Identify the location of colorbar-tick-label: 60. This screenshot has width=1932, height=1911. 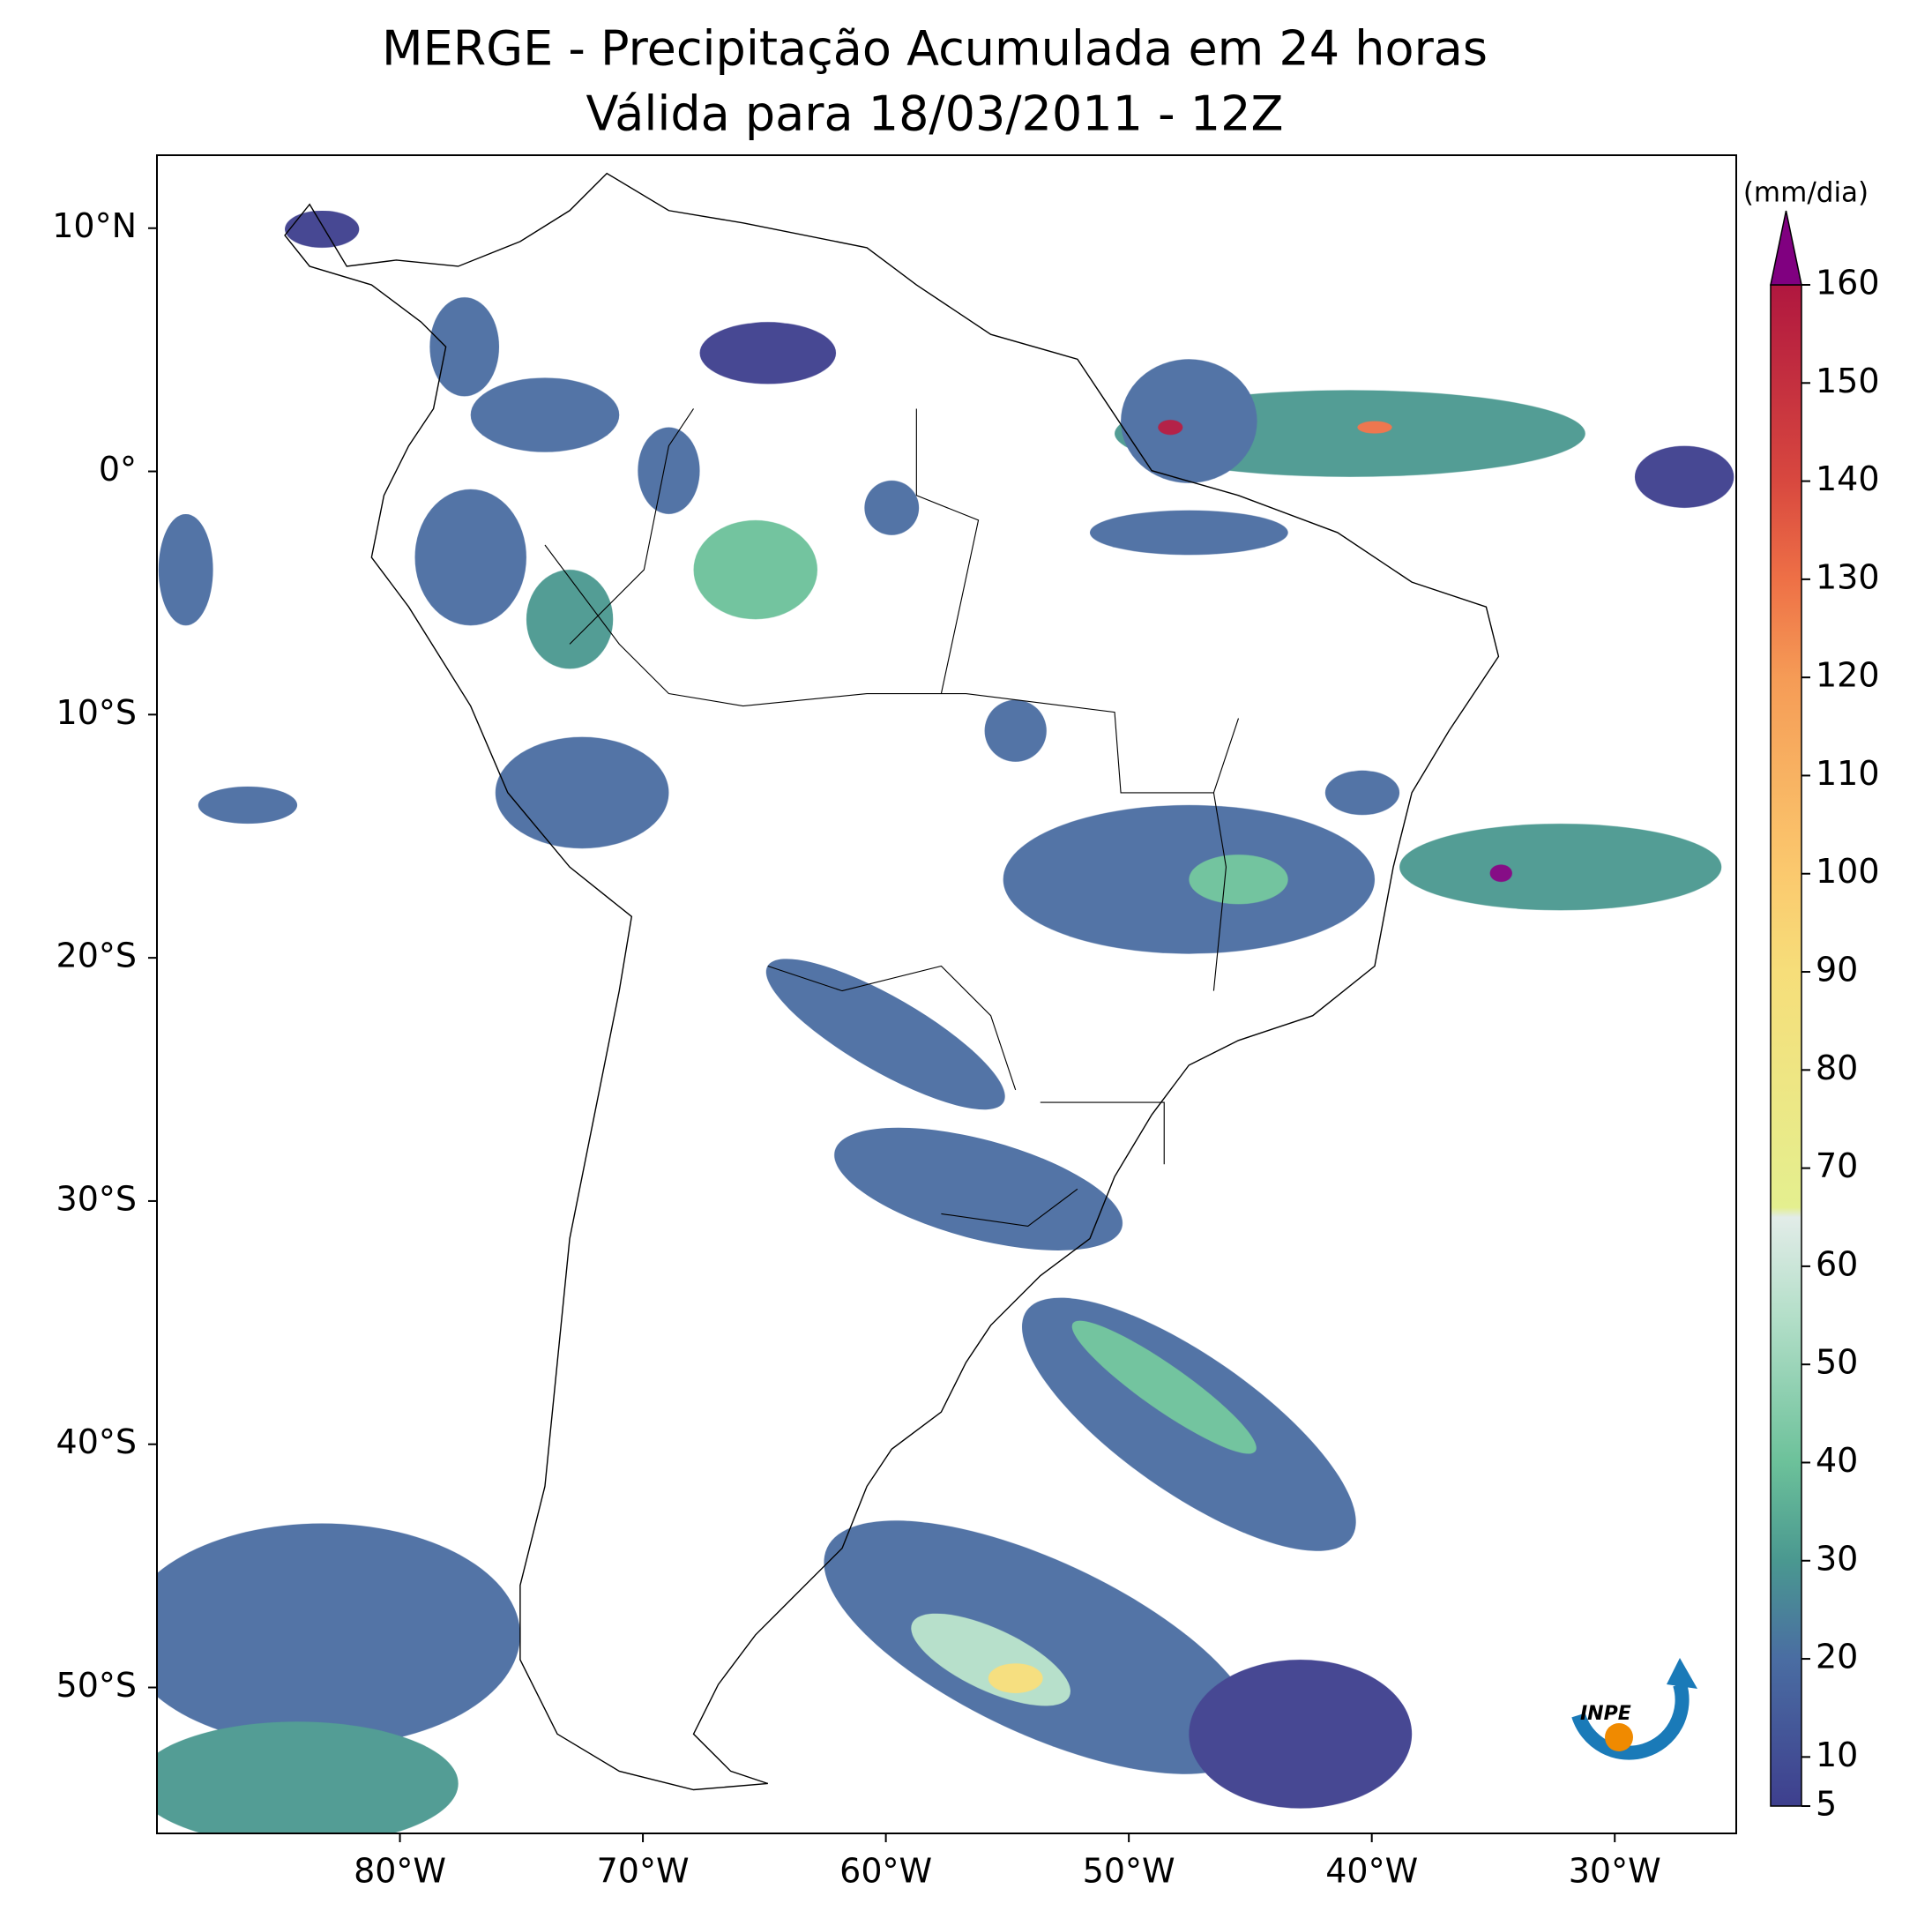
(1837, 1263).